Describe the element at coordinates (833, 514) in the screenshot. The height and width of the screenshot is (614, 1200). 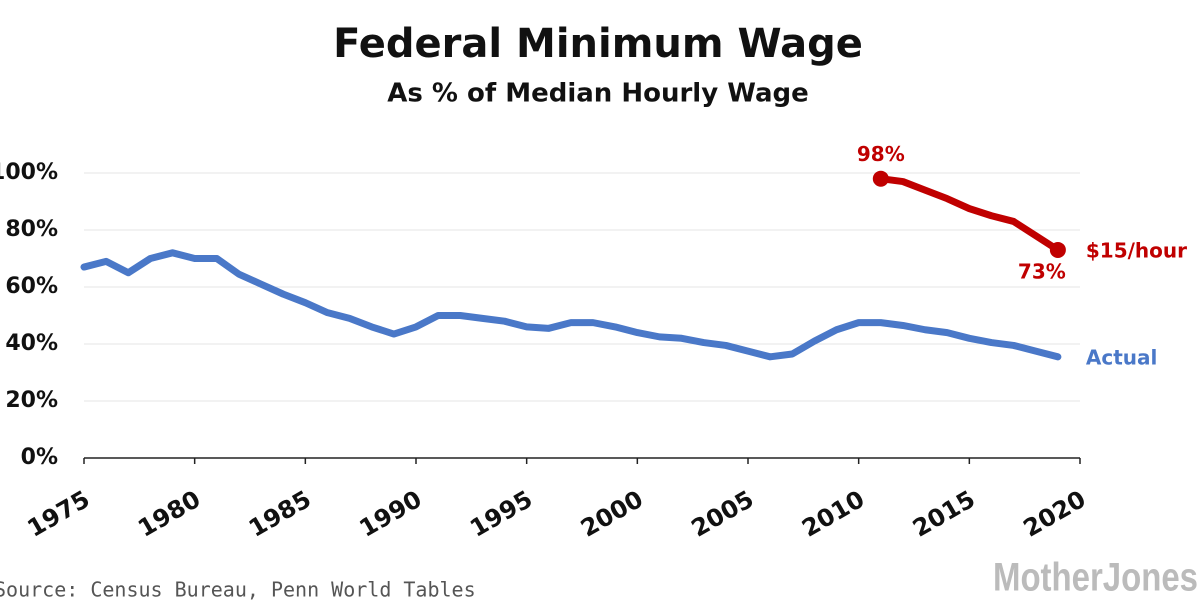
I see `x-tick-label: 2010` at that location.